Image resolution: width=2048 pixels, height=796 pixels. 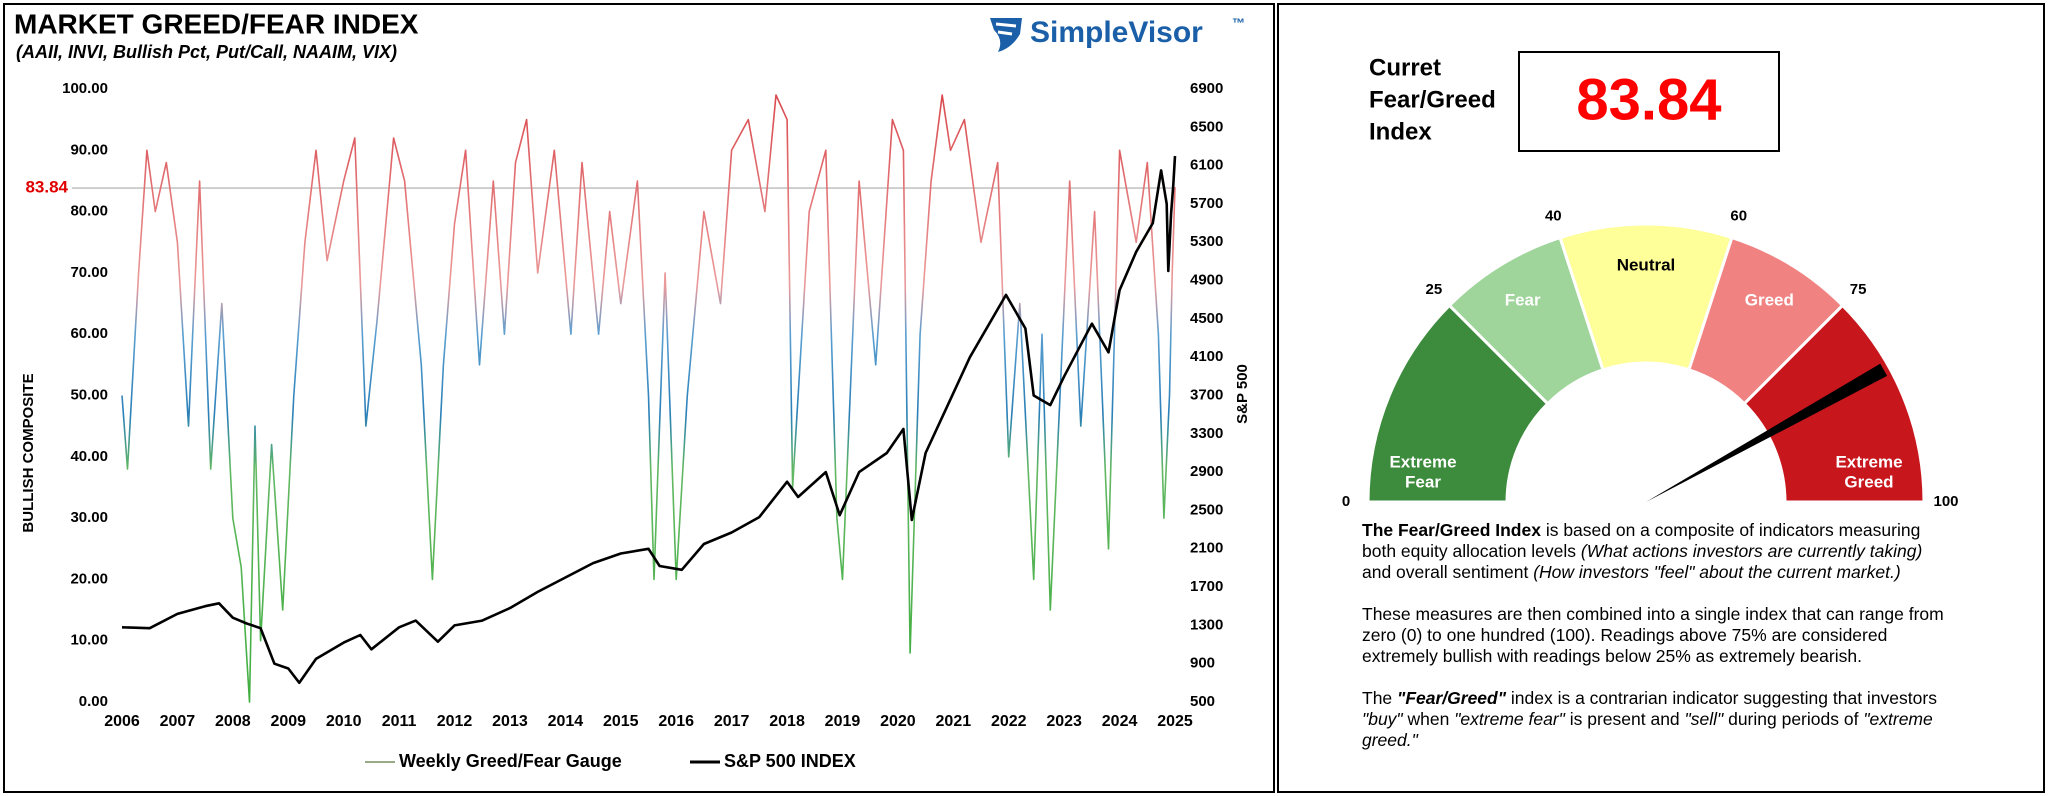 I want to click on text-run: The, so click(x=1380, y=698).